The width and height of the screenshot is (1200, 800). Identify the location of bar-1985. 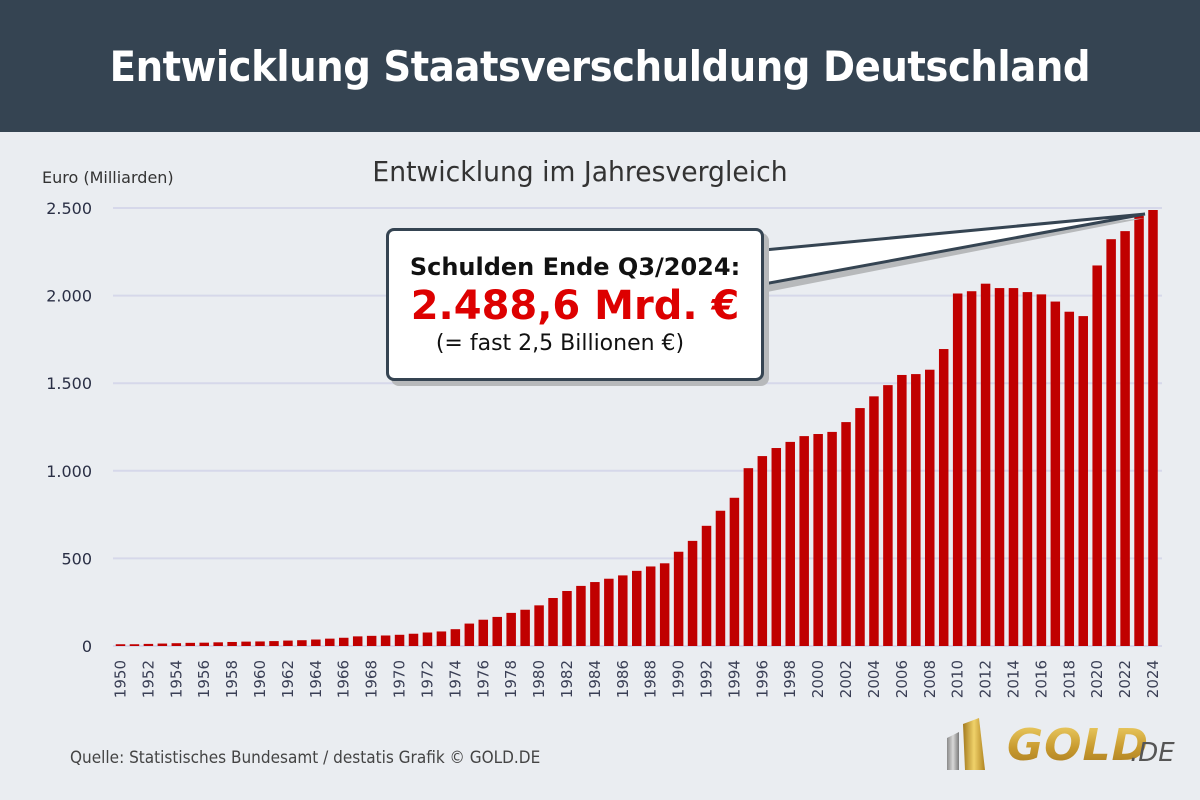
(609, 612).